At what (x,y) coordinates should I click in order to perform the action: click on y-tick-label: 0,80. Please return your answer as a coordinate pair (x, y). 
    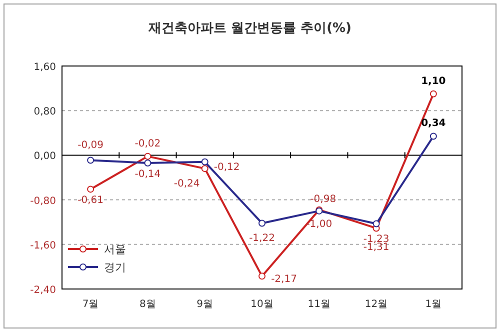
    Looking at the image, I should click on (45, 112).